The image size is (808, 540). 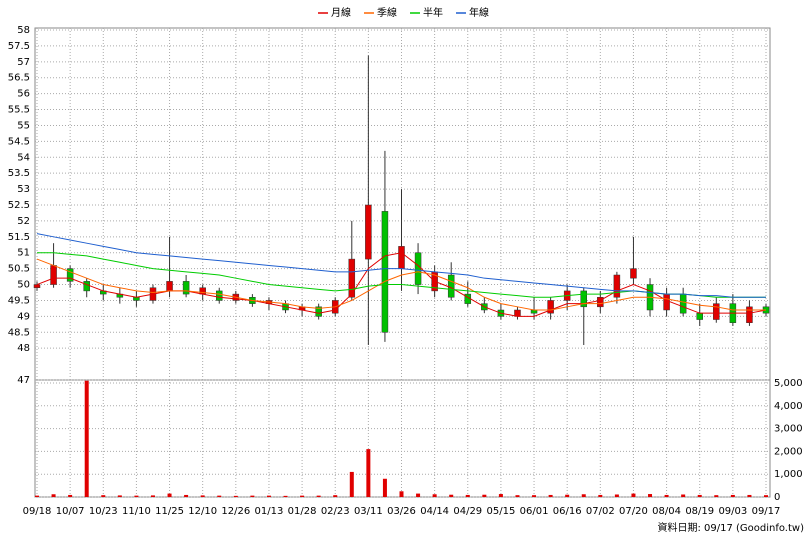 I want to click on y-tick-label: 54.5, so click(x=19, y=141).